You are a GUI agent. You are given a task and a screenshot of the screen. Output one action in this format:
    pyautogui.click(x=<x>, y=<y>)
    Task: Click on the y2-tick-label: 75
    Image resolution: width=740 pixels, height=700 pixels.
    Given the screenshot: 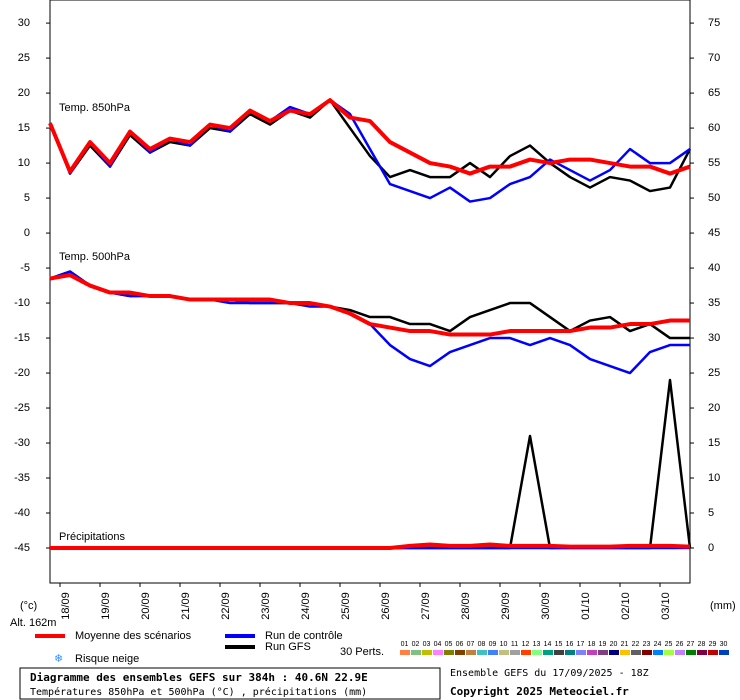 What is the action you would take?
    pyautogui.click(x=714, y=23)
    